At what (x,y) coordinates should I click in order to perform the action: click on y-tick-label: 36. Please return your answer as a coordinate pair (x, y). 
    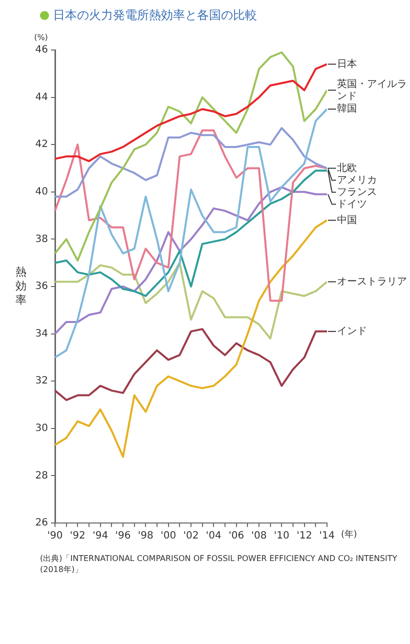
    Looking at the image, I should click on (41, 286).